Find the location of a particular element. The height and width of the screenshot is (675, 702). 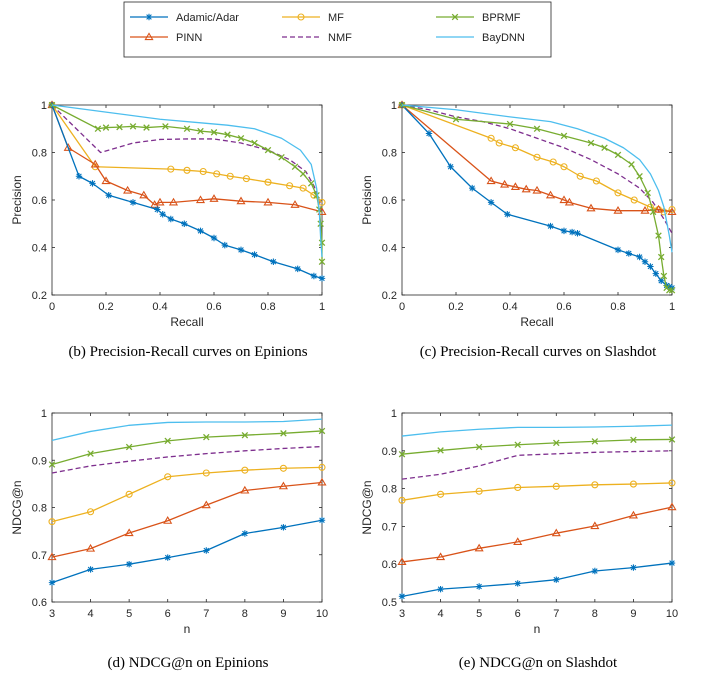

series-line-mf is located at coordinates (187, 153).